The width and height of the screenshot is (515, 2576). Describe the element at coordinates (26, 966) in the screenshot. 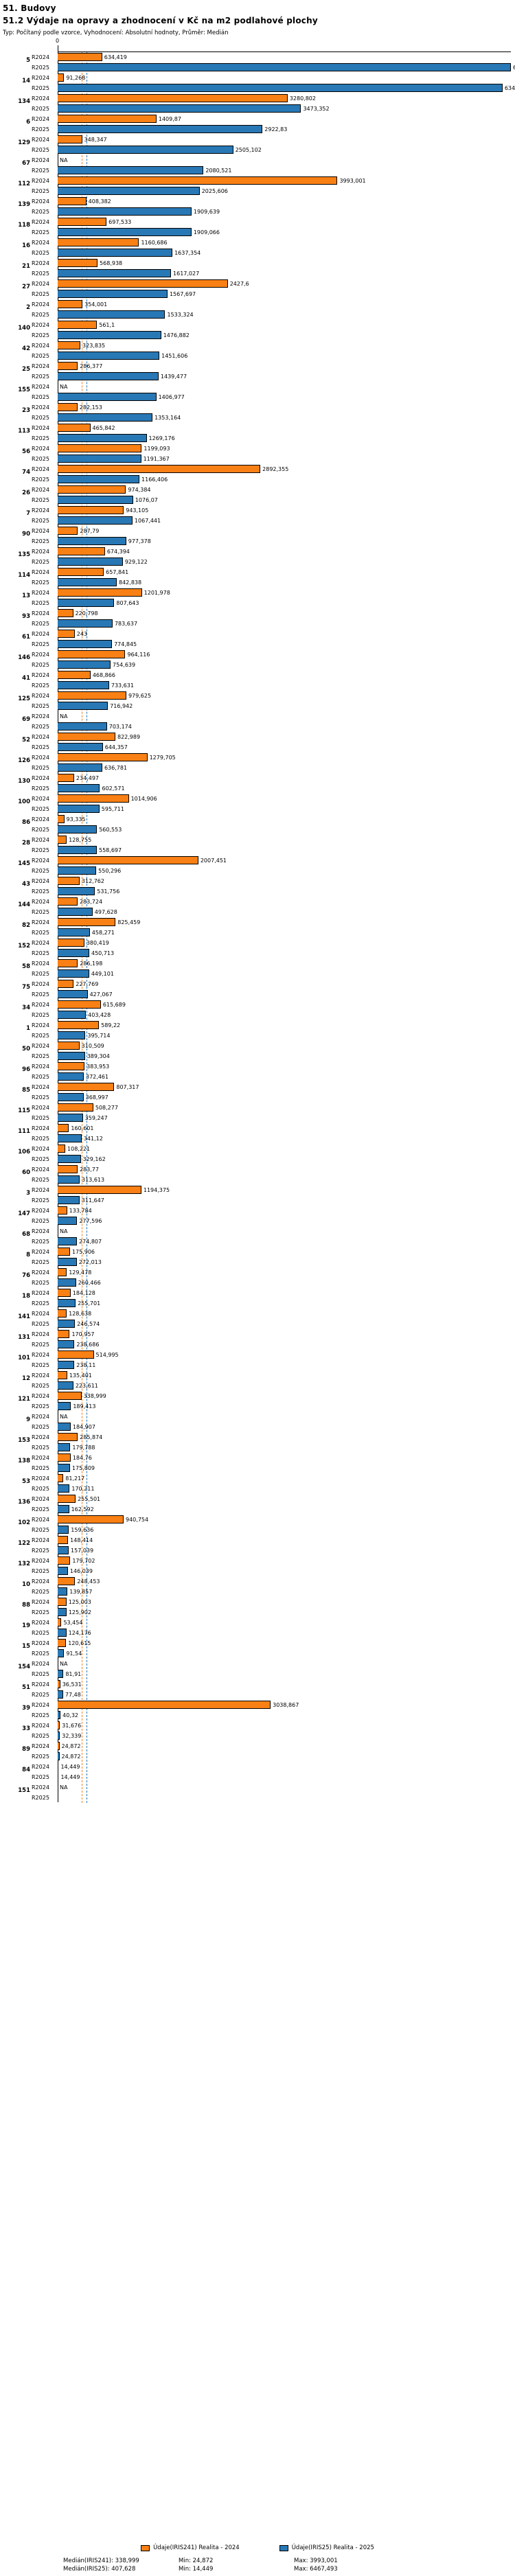

I see `category-label: 58` at that location.